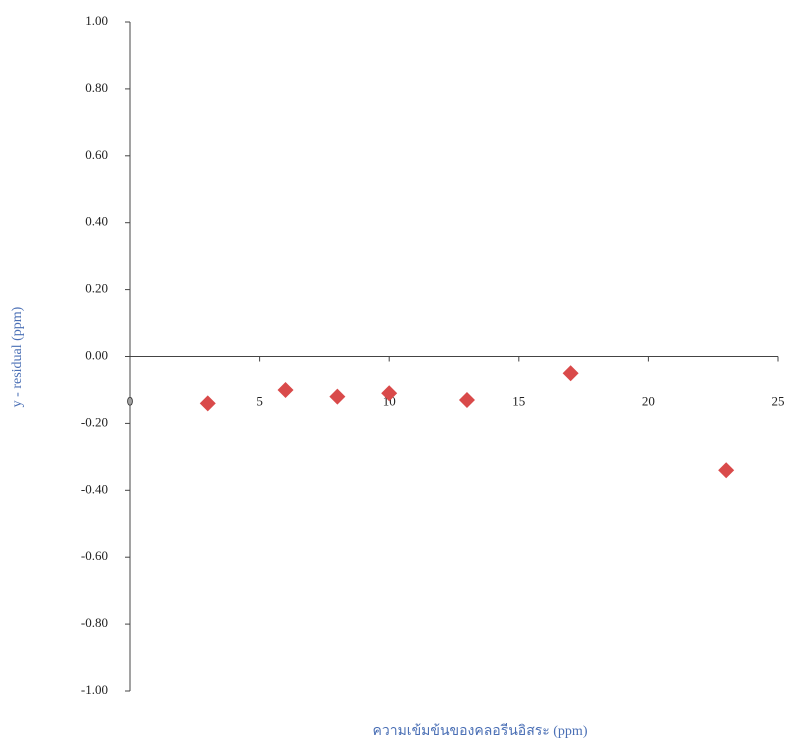  Describe the element at coordinates (96, 87) in the screenshot. I see `y-tick-label: 0.80` at that location.